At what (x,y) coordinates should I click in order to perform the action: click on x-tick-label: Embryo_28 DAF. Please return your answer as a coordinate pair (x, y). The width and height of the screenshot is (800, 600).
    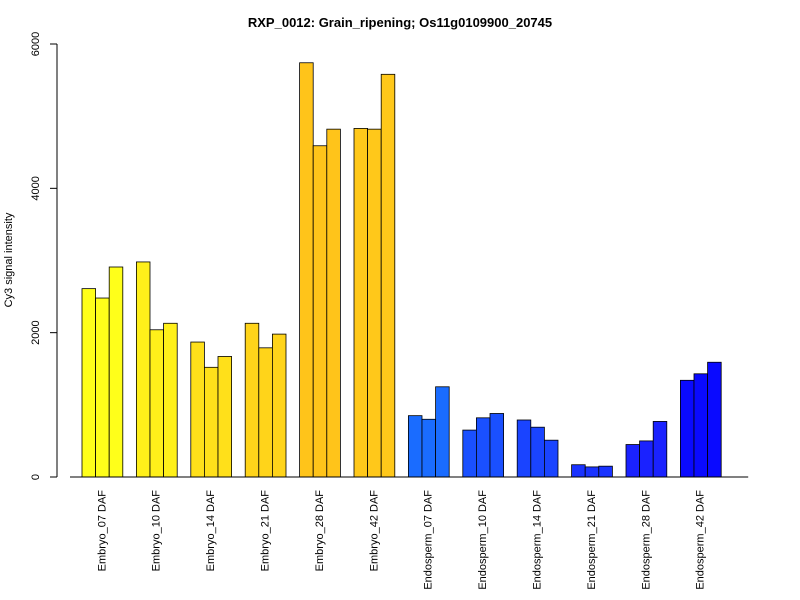
    Looking at the image, I should click on (320, 531).